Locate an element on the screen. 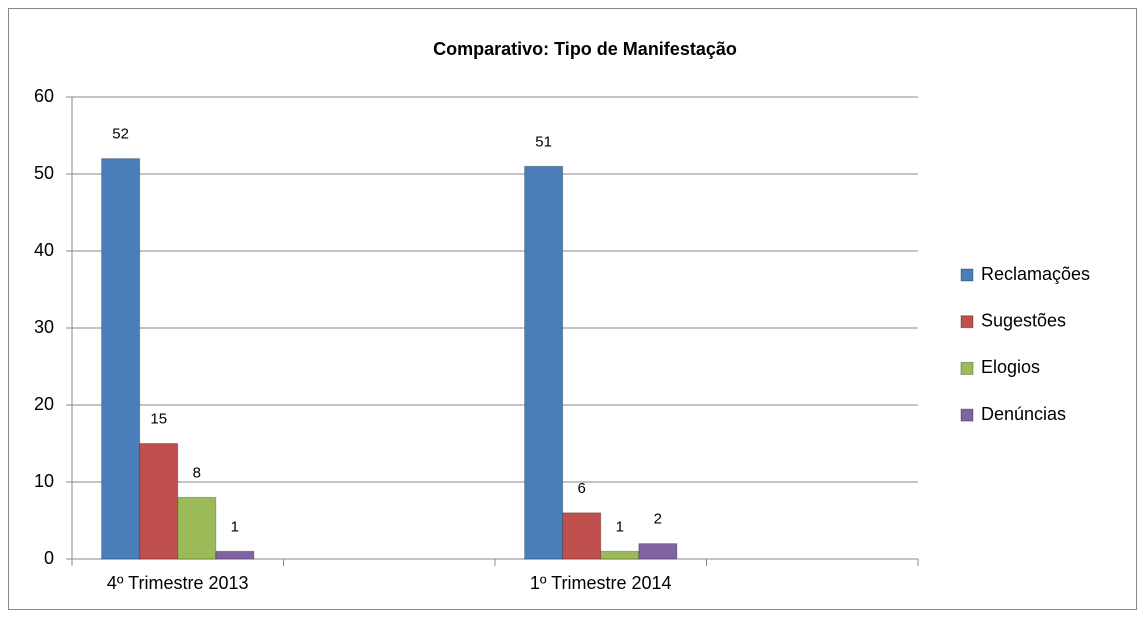 This screenshot has height=624, width=1145. data-label: 8 is located at coordinates (197, 472).